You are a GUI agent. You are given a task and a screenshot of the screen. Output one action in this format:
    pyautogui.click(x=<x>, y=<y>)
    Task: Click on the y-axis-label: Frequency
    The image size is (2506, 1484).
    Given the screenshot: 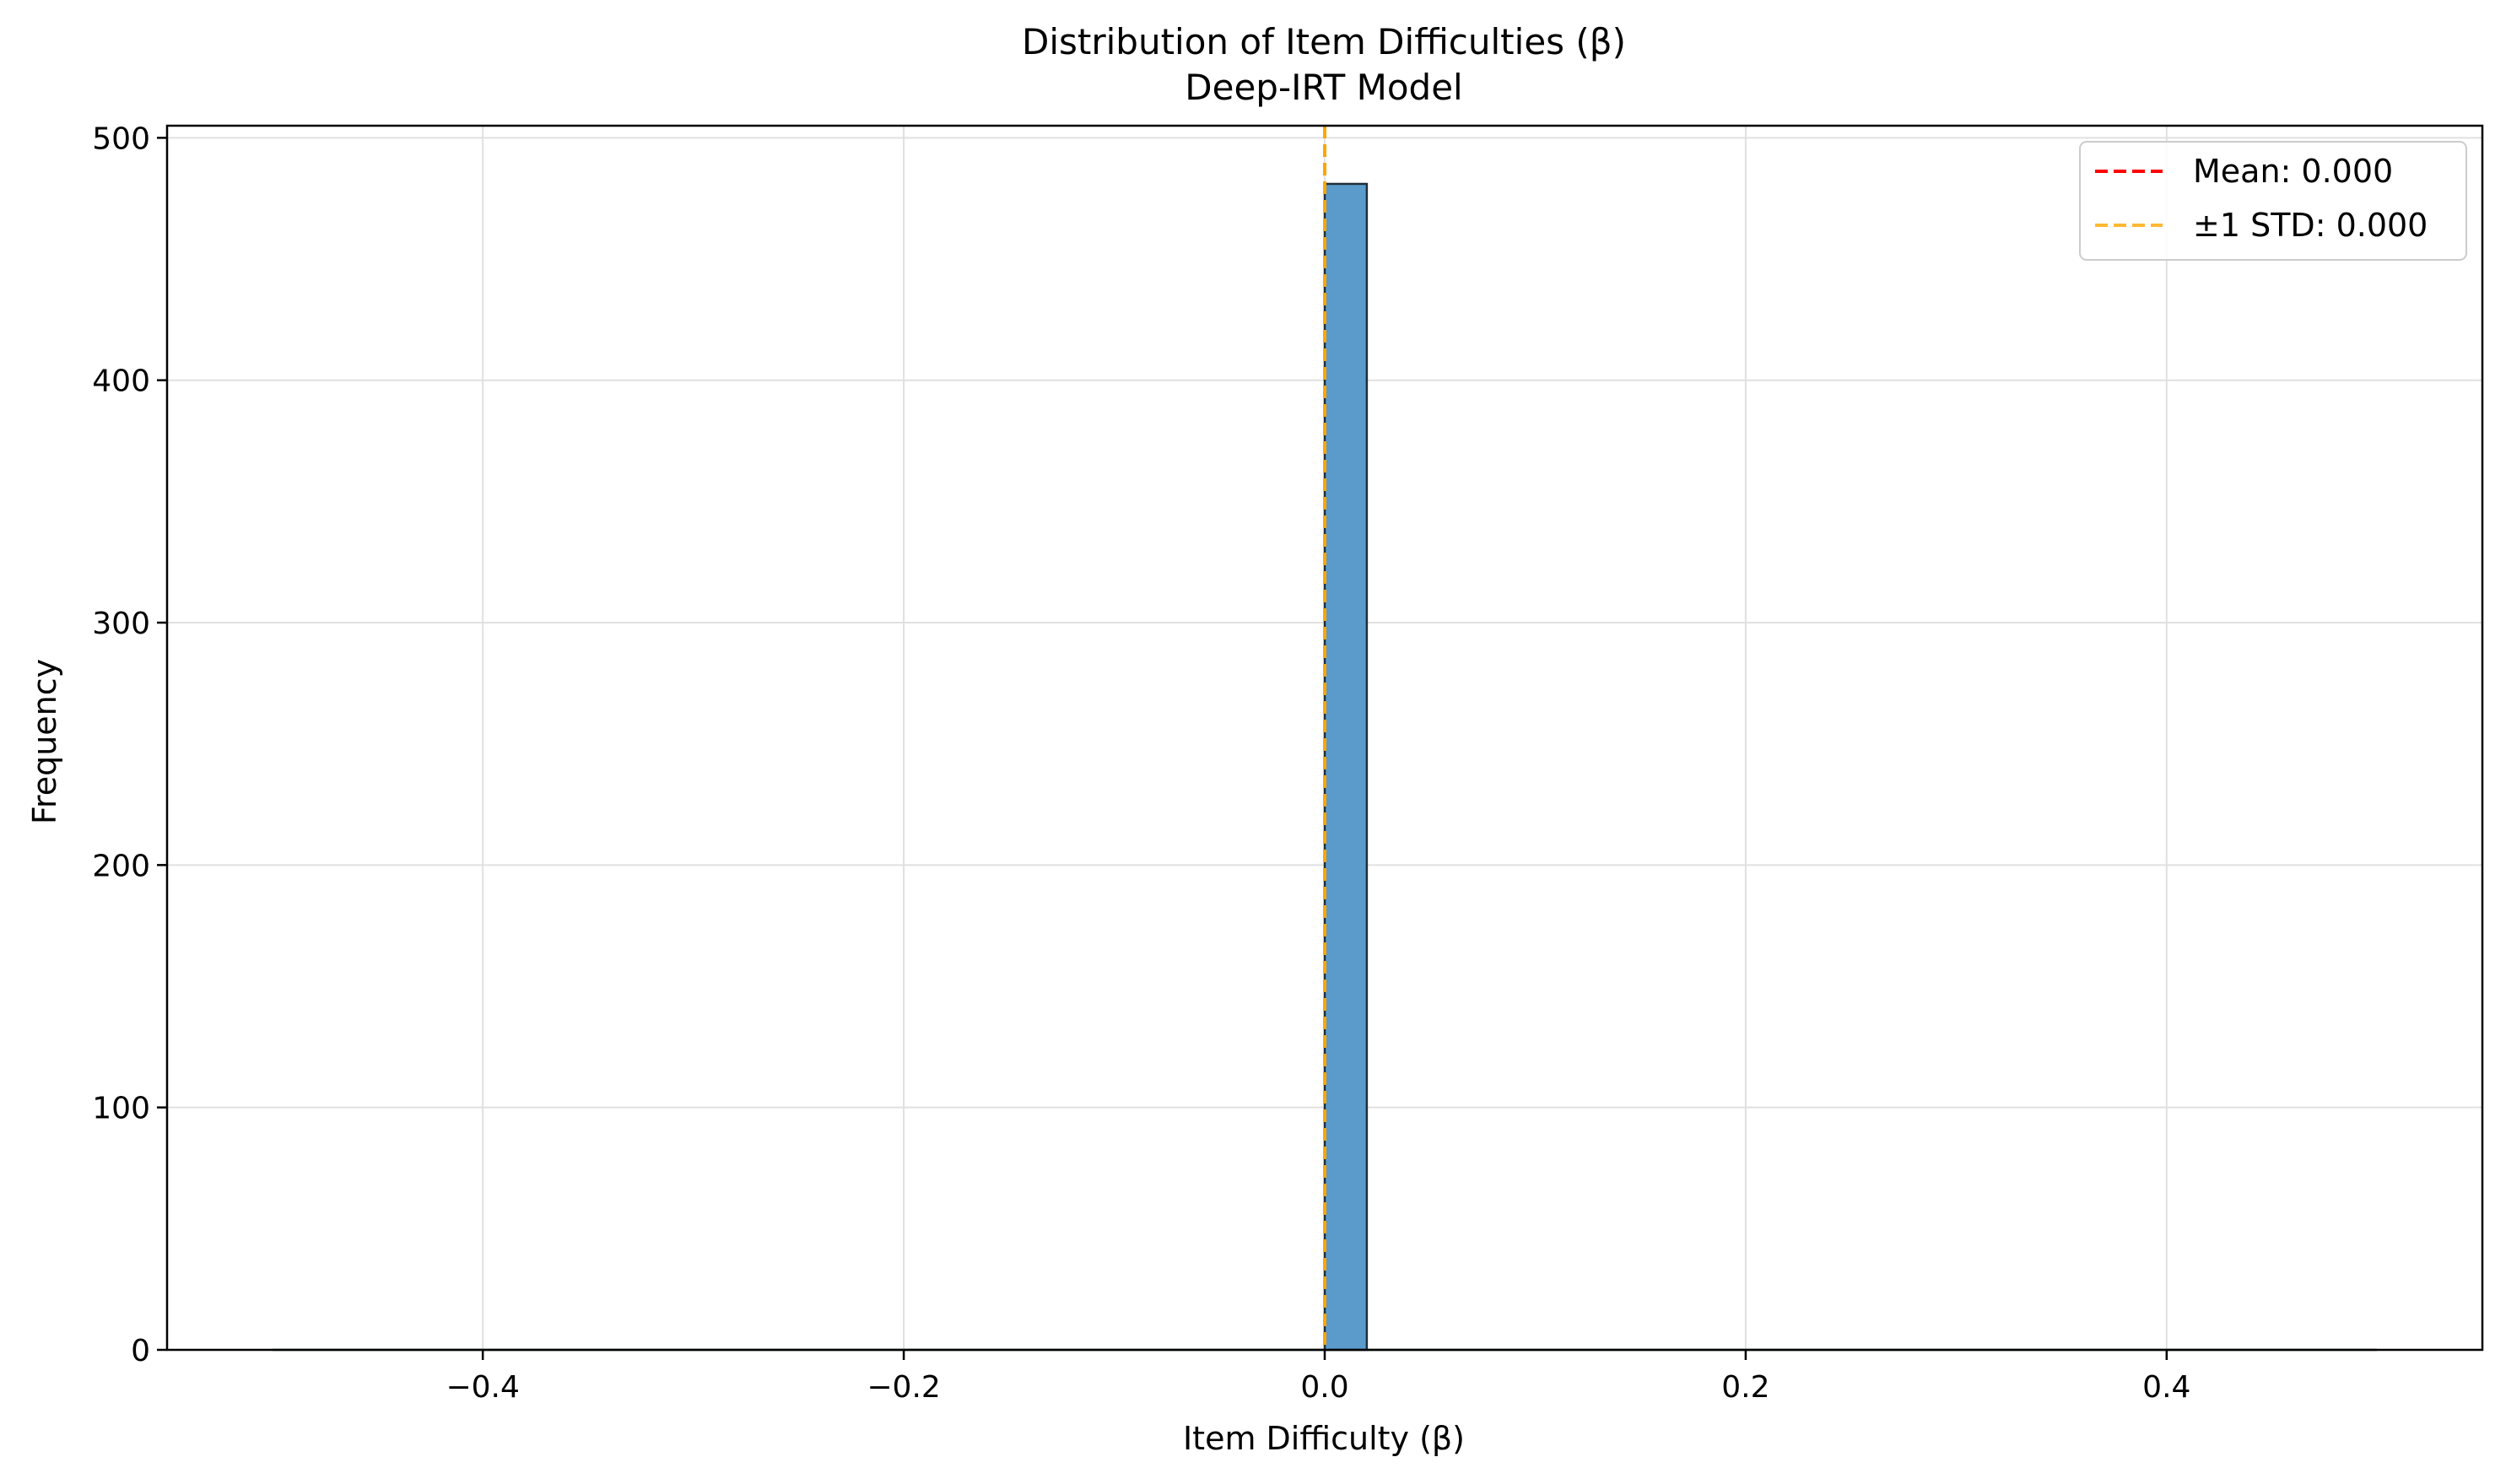 What is the action you would take?
    pyautogui.click(x=44, y=741)
    